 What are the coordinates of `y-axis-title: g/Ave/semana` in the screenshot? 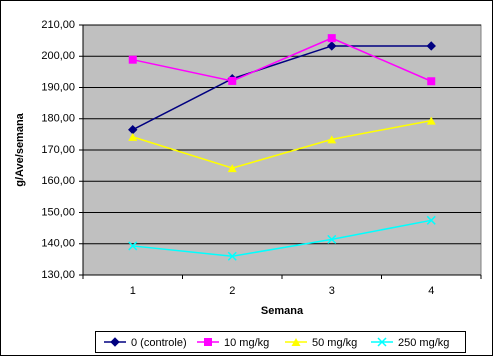 It's located at (20, 149).